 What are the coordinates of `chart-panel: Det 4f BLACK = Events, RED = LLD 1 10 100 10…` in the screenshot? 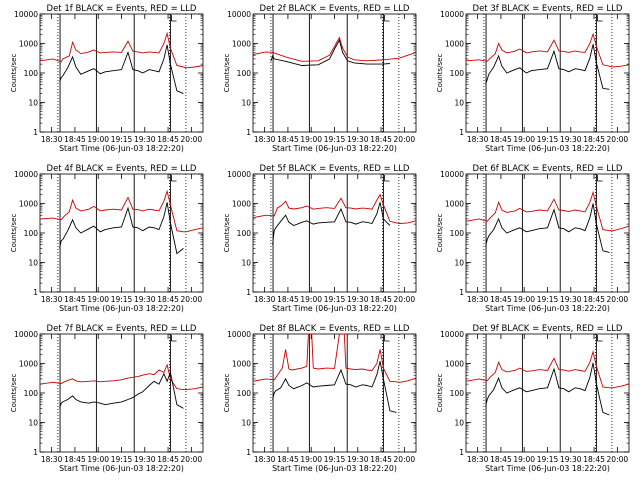 It's located at (107, 238).